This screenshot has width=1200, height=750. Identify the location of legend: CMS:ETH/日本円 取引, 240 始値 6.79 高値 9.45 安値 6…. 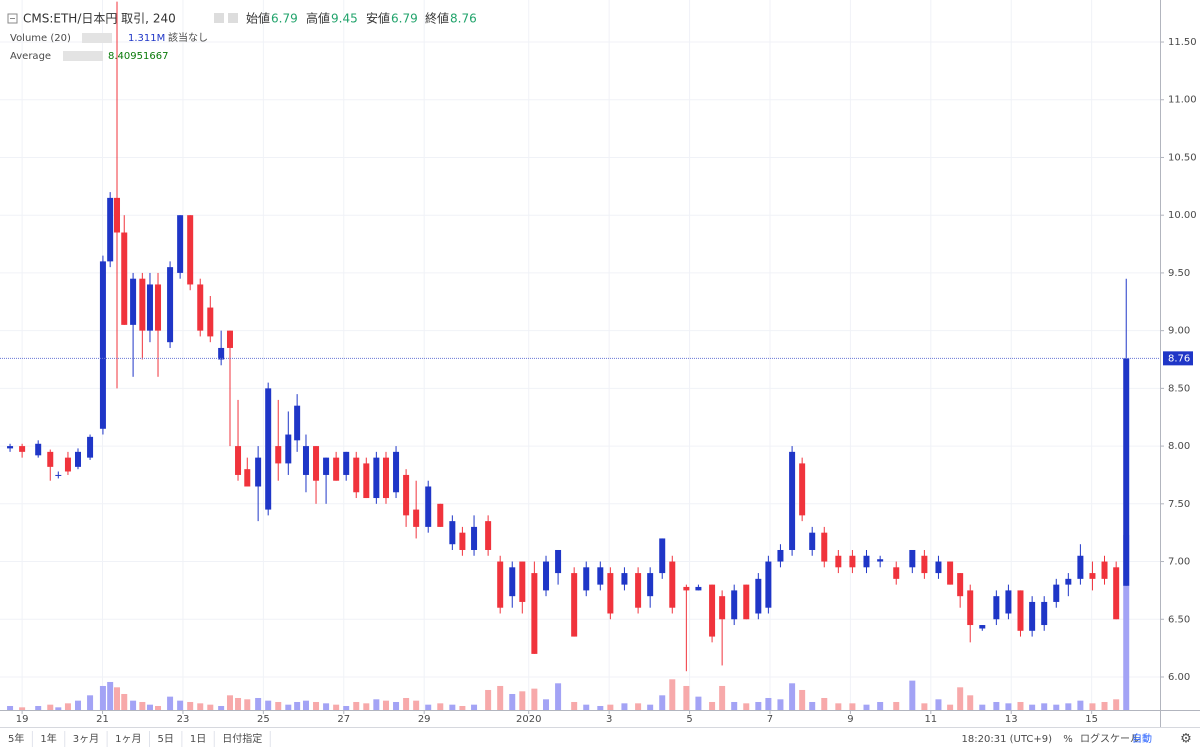
(242, 36).